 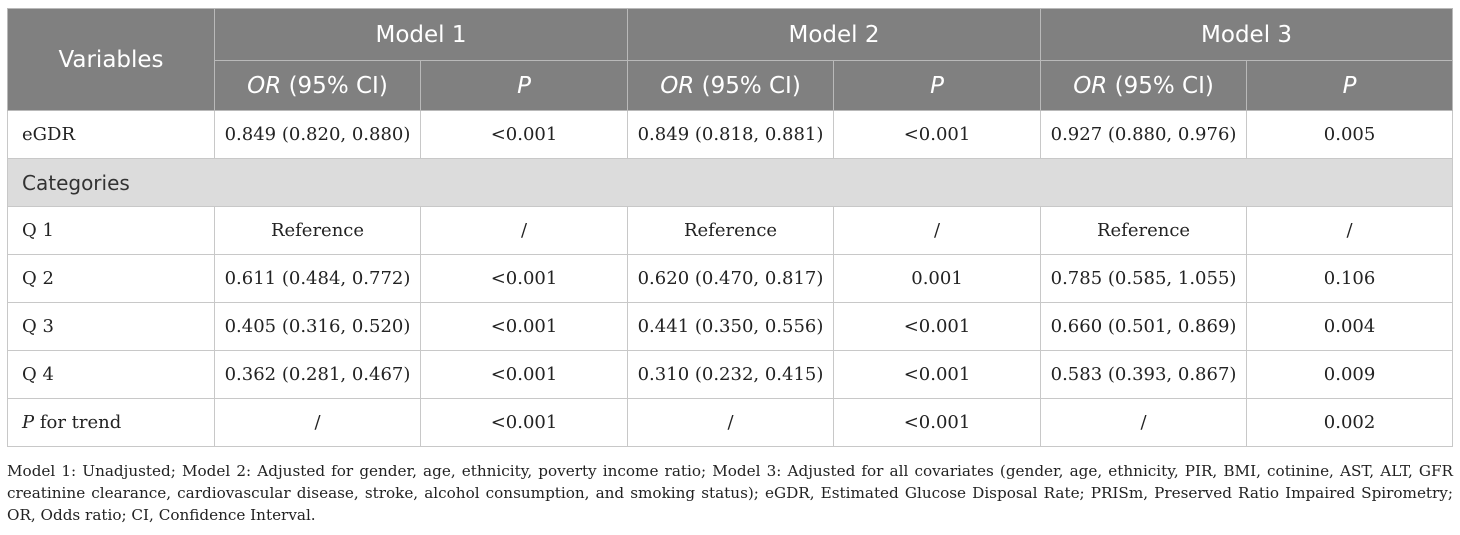 What do you see at coordinates (111, 326) in the screenshot?
I see `row-label: Q 3` at bounding box center [111, 326].